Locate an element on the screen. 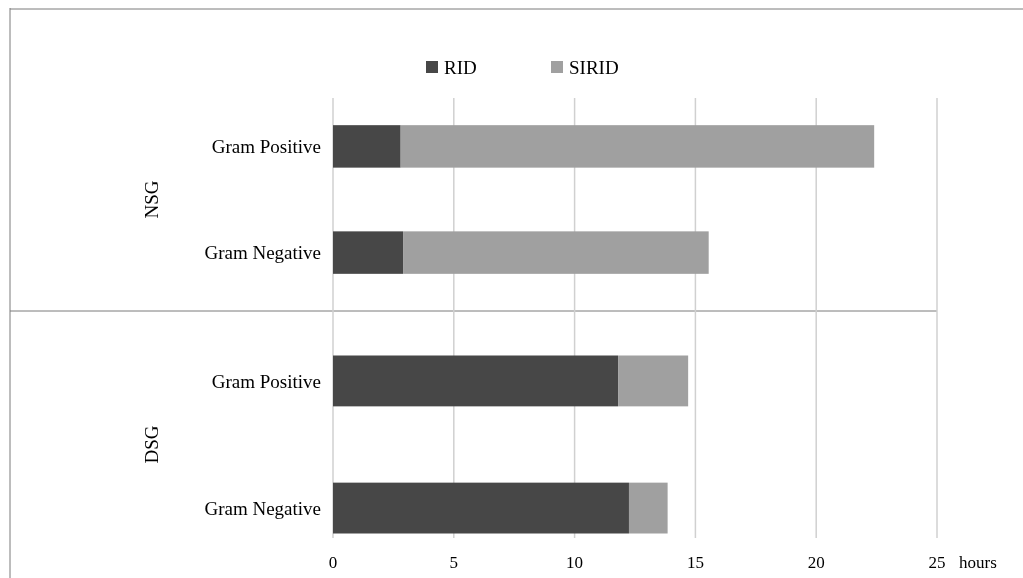 The image size is (1023, 578). y-axis-title: NSG is located at coordinates (151, 199).